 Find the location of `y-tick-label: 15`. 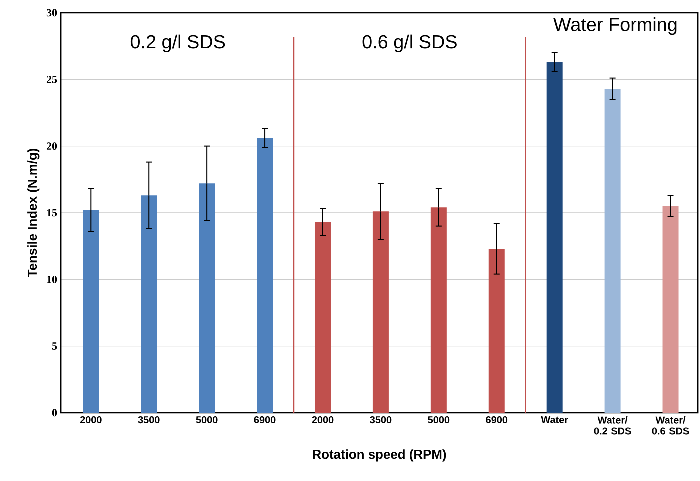

y-tick-label: 15 is located at coordinates (52, 213).